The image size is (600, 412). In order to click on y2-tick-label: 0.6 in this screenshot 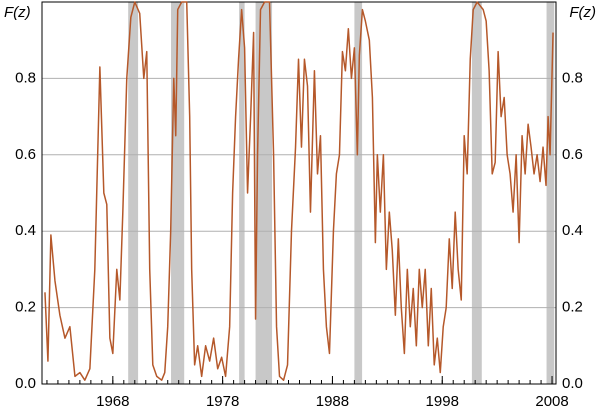, I will do `click(572, 154)`.